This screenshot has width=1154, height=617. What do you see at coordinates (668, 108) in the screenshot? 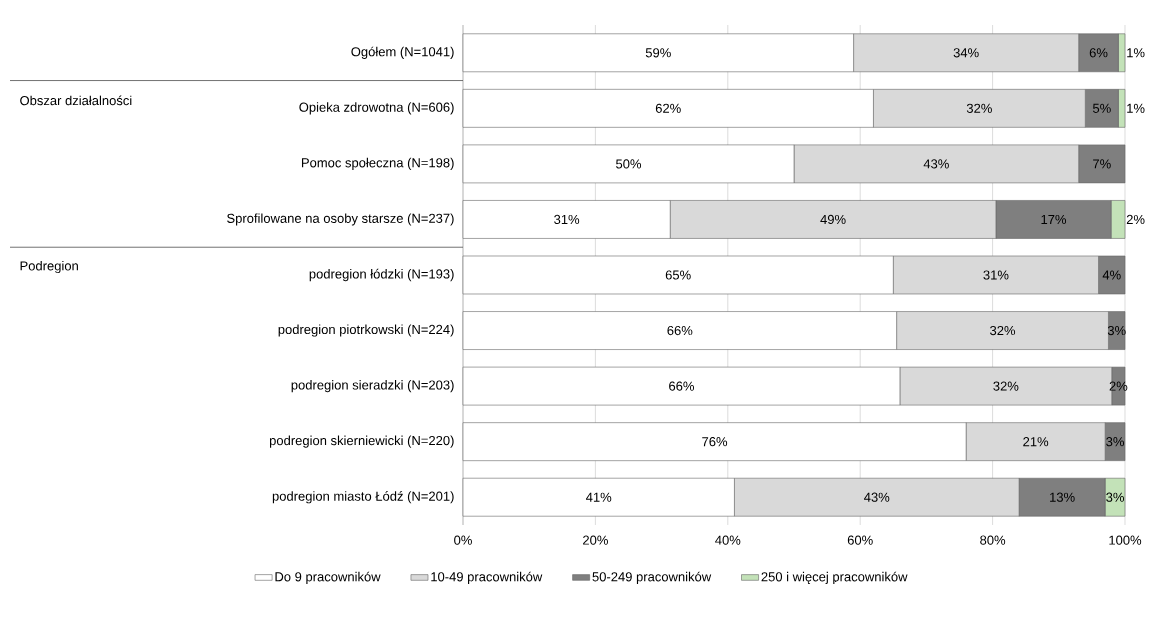
I see `data-label: 62%` at bounding box center [668, 108].